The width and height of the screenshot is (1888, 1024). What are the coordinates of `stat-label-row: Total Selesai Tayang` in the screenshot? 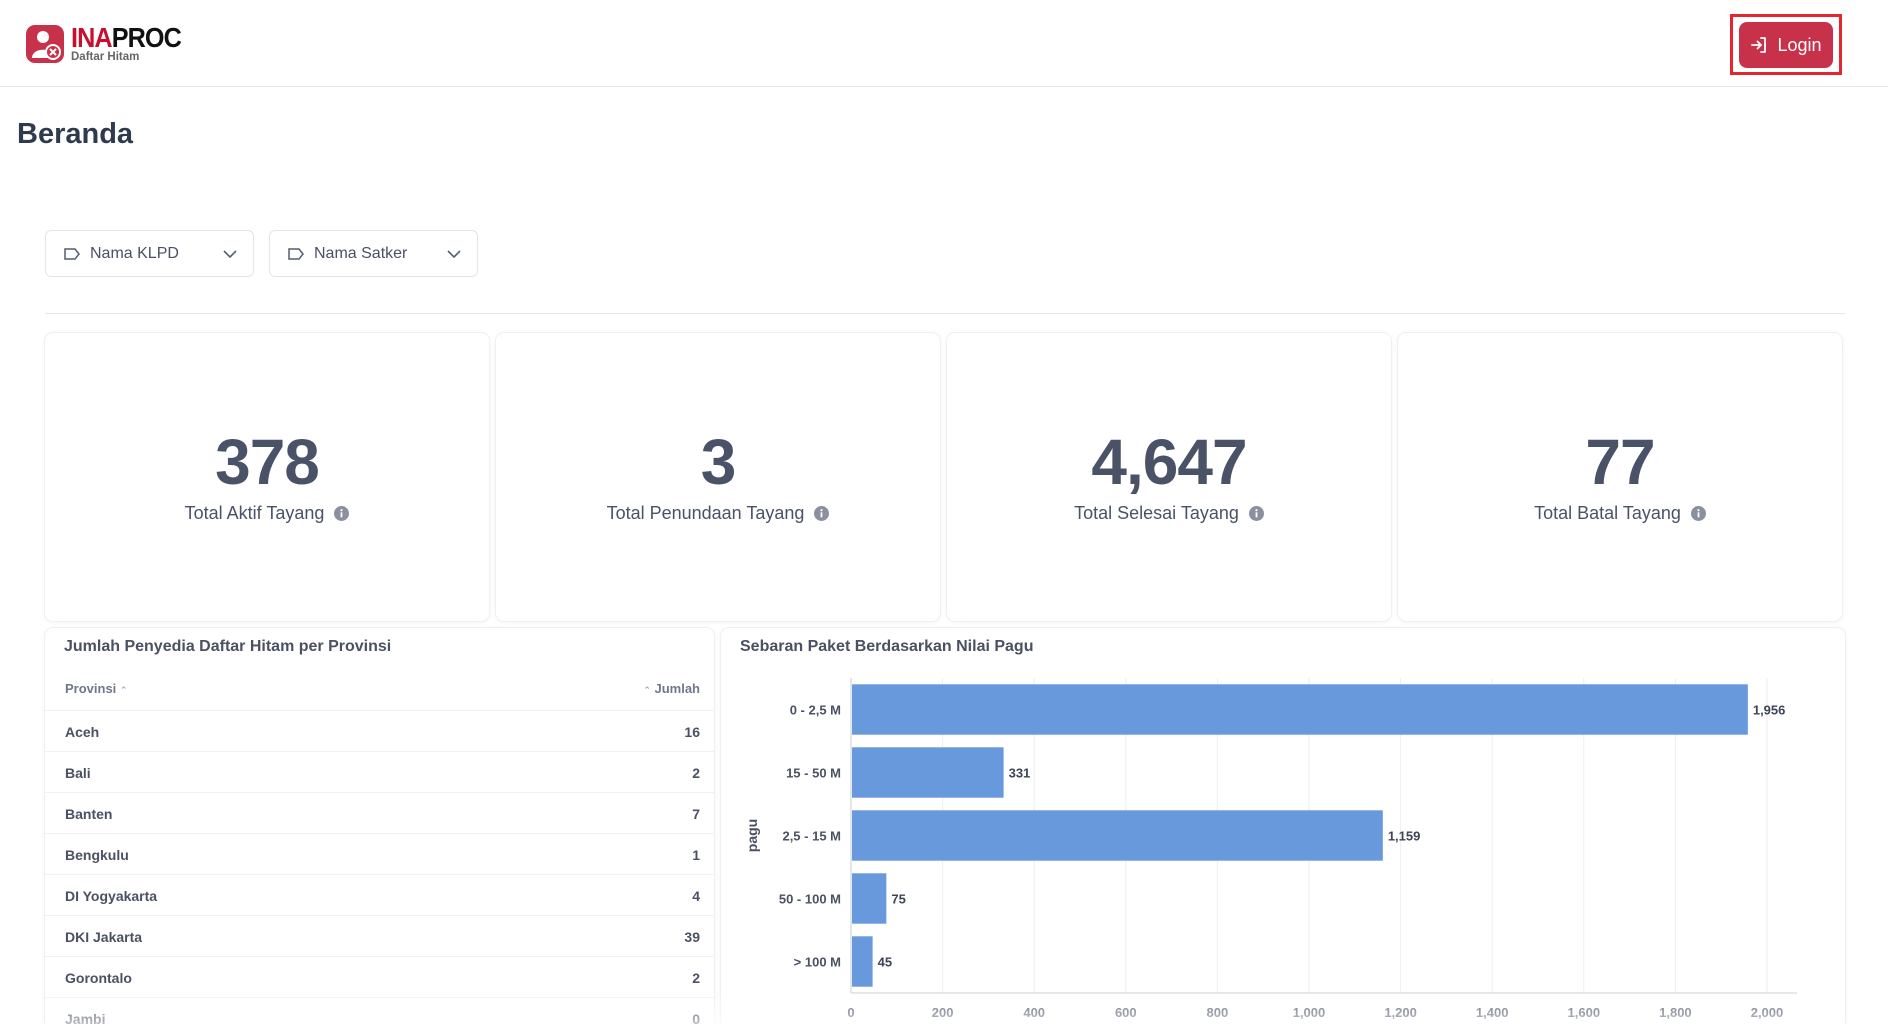 It's located at (1169, 513).